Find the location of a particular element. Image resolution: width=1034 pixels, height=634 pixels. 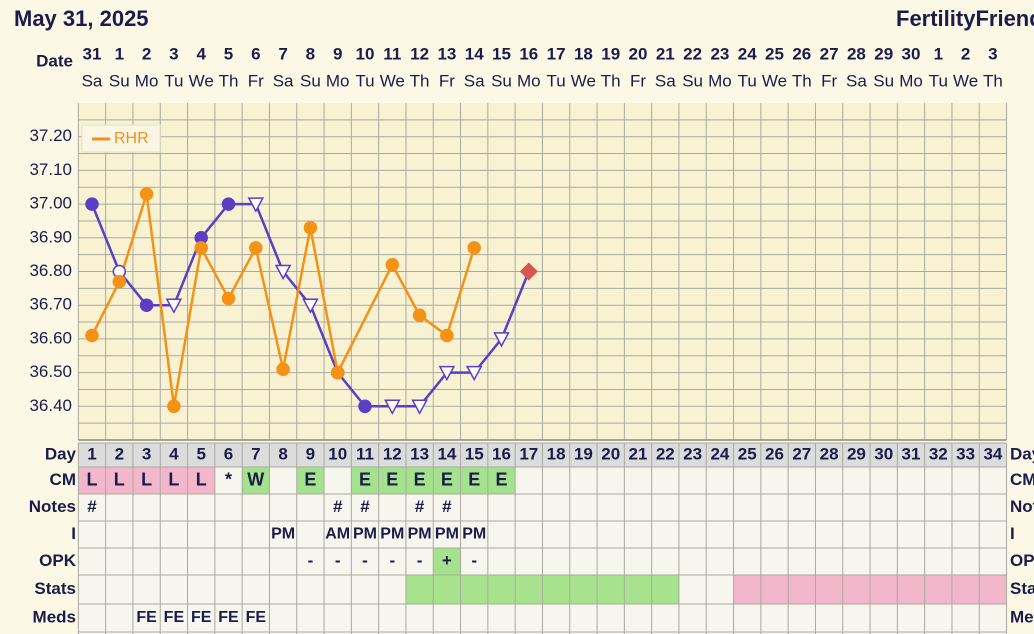

date-label: 6 is located at coordinates (255, 53).